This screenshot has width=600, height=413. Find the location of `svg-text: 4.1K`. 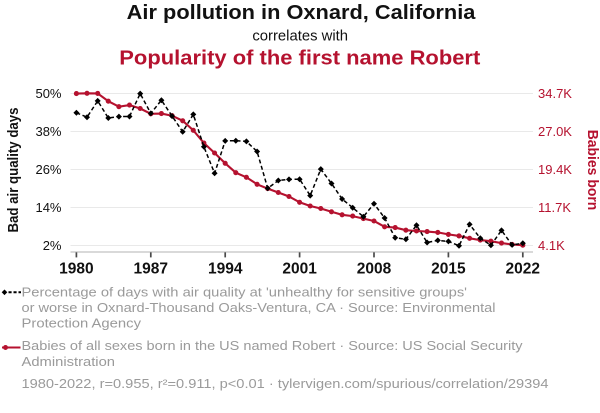

svg-text: 4.1K is located at coordinates (551, 245).